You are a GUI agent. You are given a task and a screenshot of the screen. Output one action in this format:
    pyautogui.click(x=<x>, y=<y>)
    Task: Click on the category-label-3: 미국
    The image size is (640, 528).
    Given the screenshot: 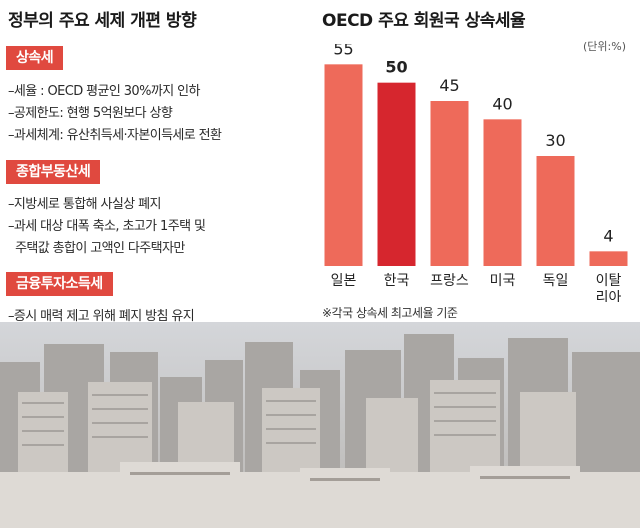 What is the action you would take?
    pyautogui.click(x=503, y=281)
    